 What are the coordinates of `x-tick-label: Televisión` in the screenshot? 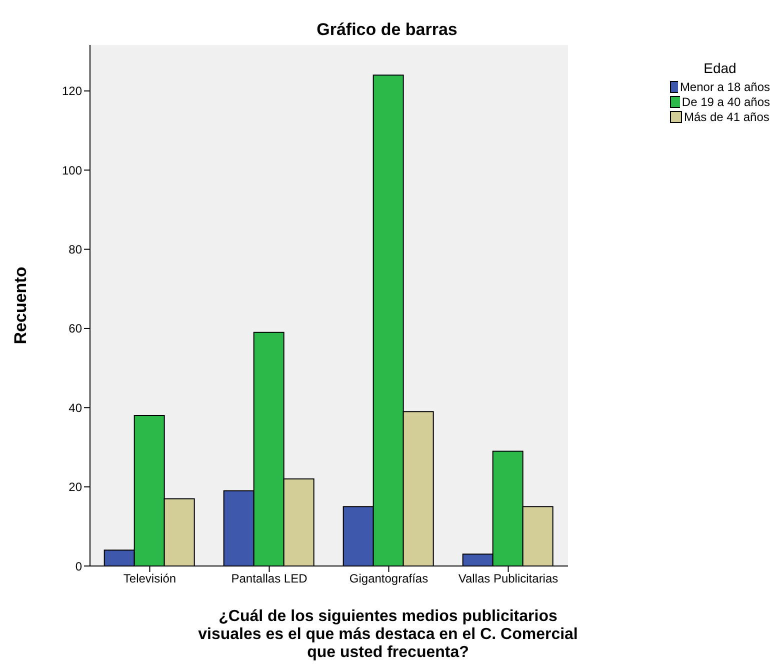 It's located at (149, 579).